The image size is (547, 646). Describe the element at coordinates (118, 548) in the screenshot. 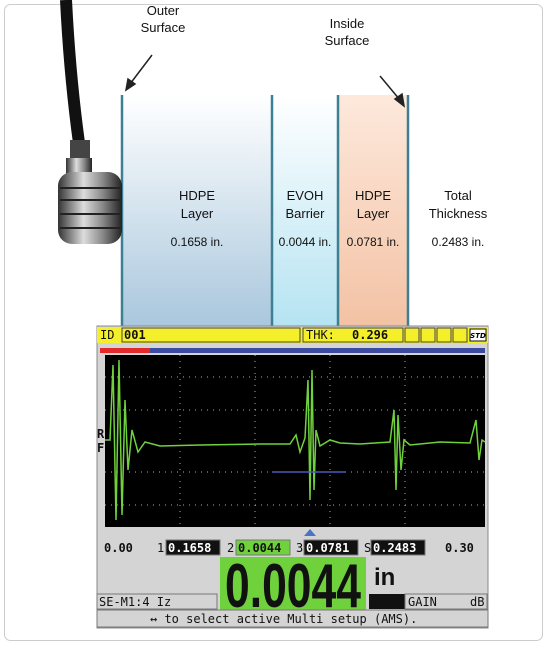

I see `range-start: 0.00` at that location.